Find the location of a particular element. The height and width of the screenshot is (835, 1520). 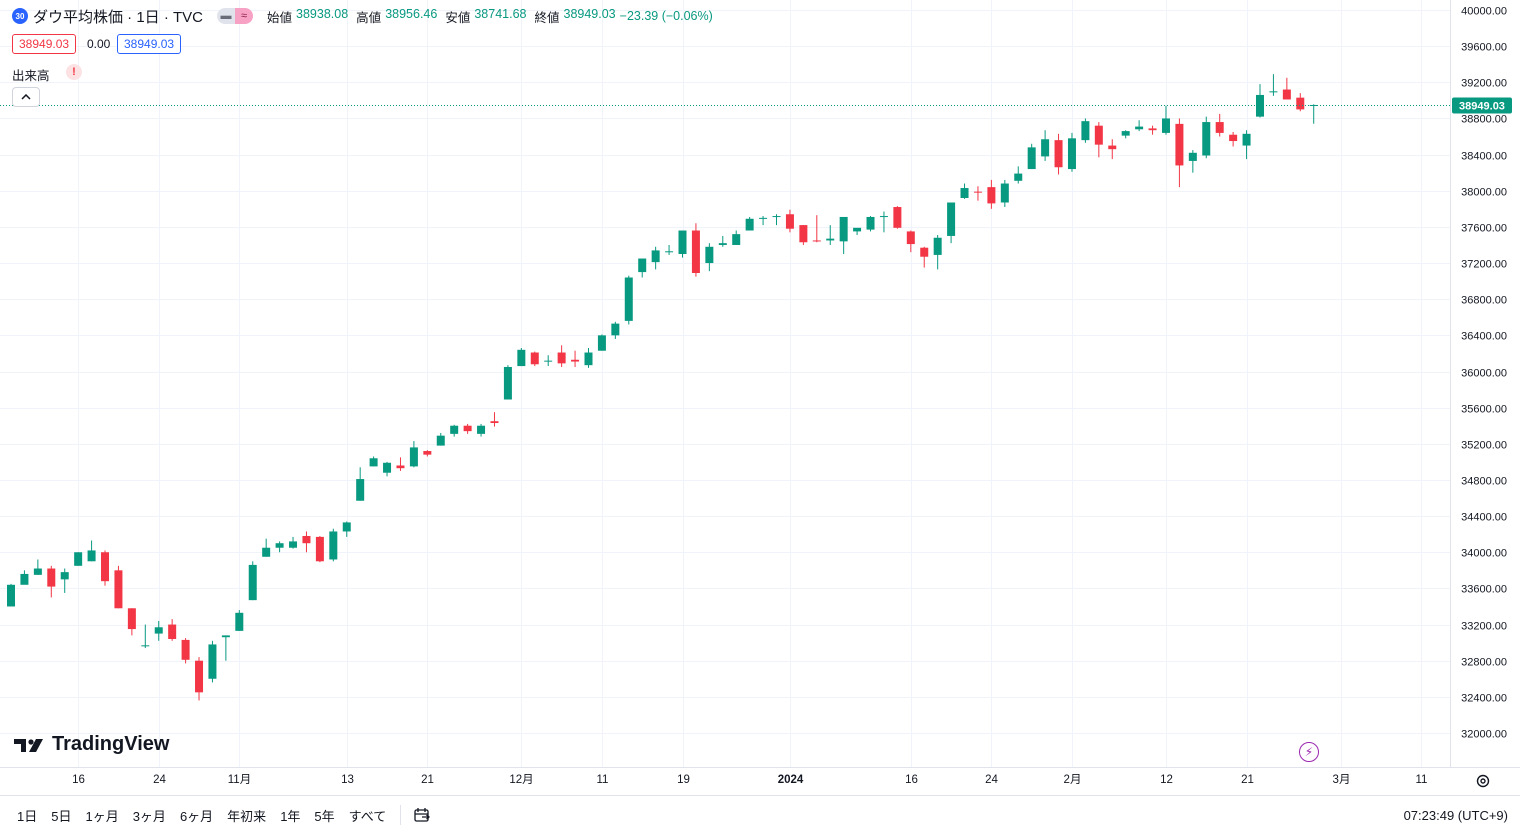

x-tick-label: 2月 is located at coordinates (1073, 780).